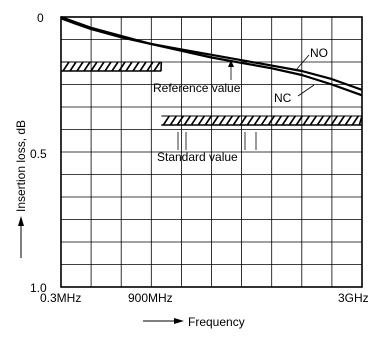 The height and width of the screenshot is (363, 387). What do you see at coordinates (197, 157) in the screenshot?
I see `annotation-standard-value: Standard value` at bounding box center [197, 157].